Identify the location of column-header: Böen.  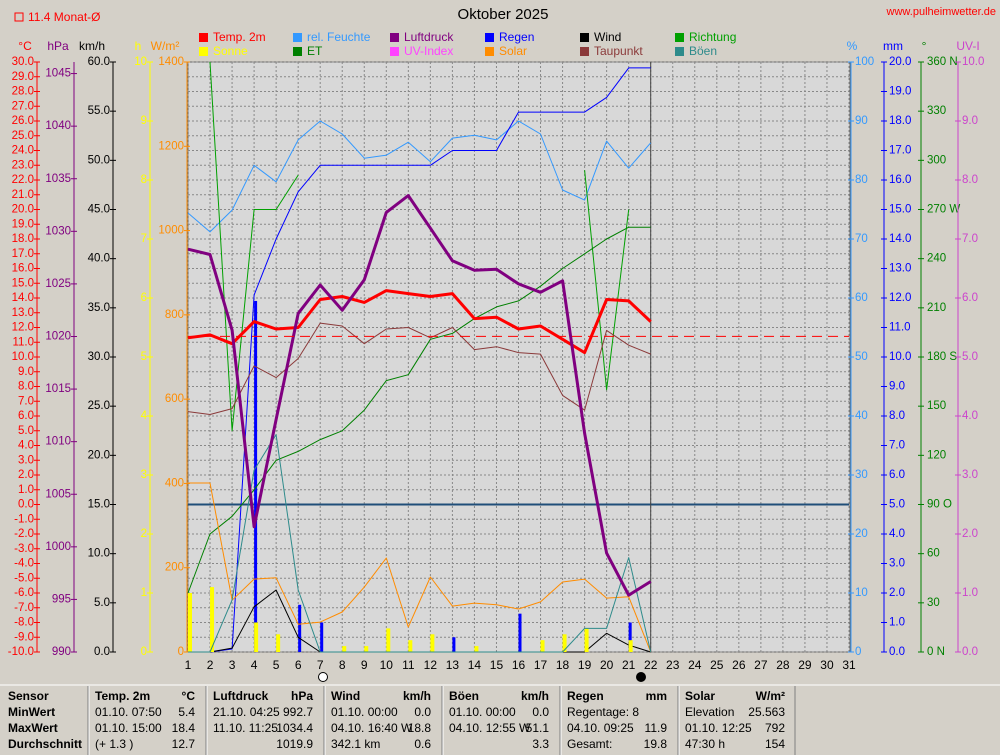
(464, 696).